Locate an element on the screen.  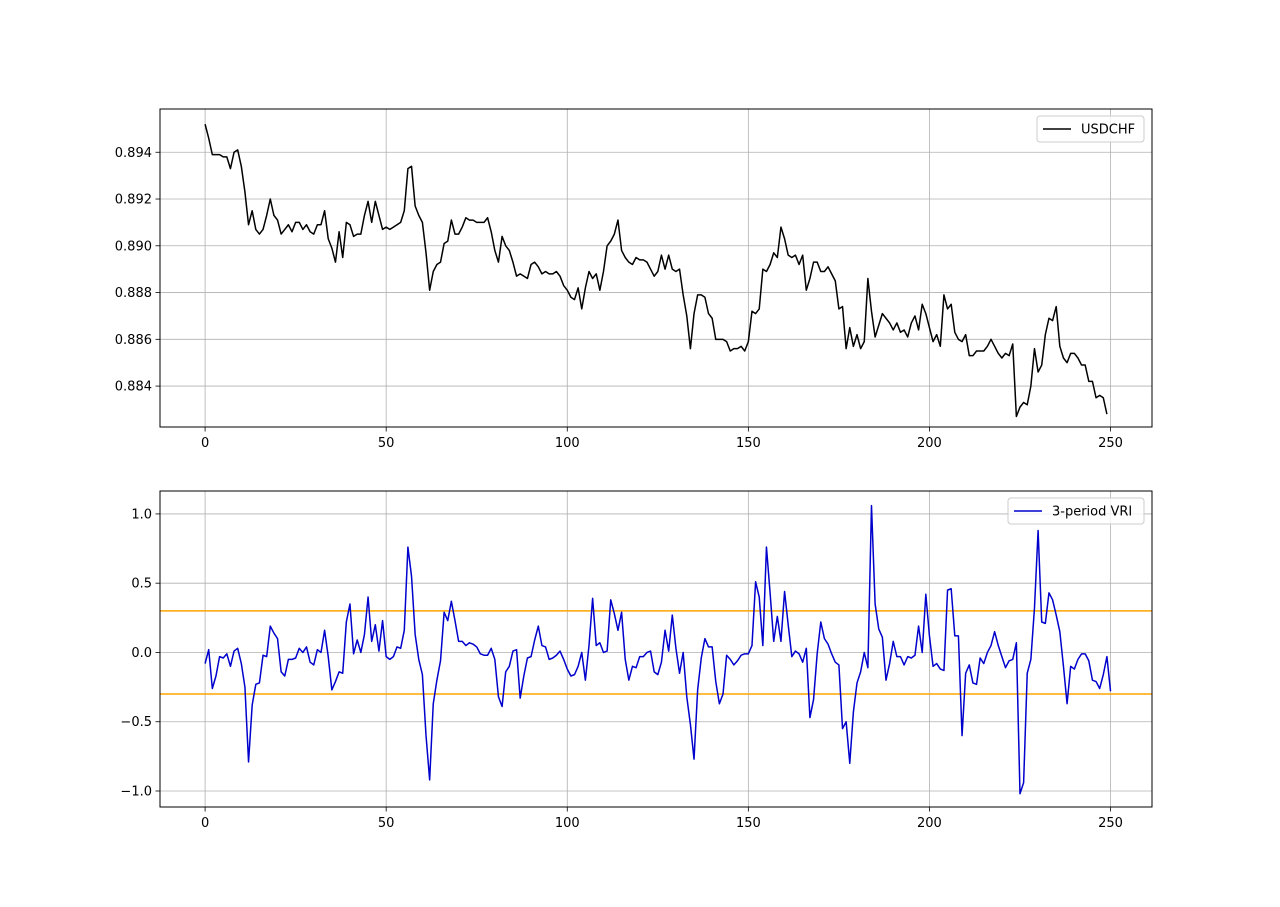
vri-legend-label: 3-period VRI is located at coordinates (1092, 512).